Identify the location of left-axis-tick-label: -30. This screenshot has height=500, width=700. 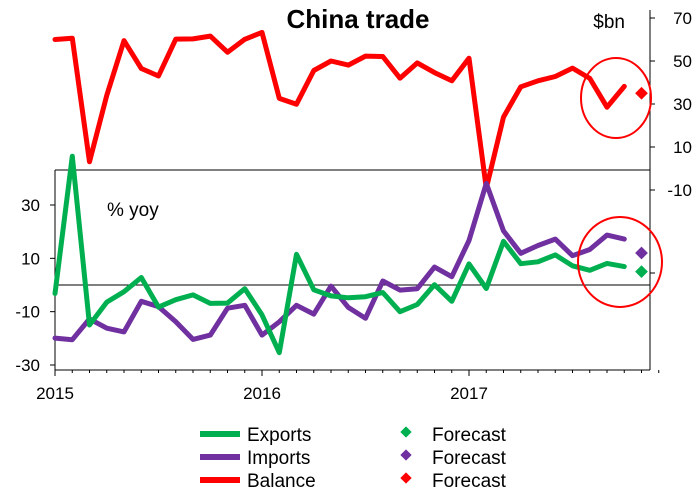
(27, 365).